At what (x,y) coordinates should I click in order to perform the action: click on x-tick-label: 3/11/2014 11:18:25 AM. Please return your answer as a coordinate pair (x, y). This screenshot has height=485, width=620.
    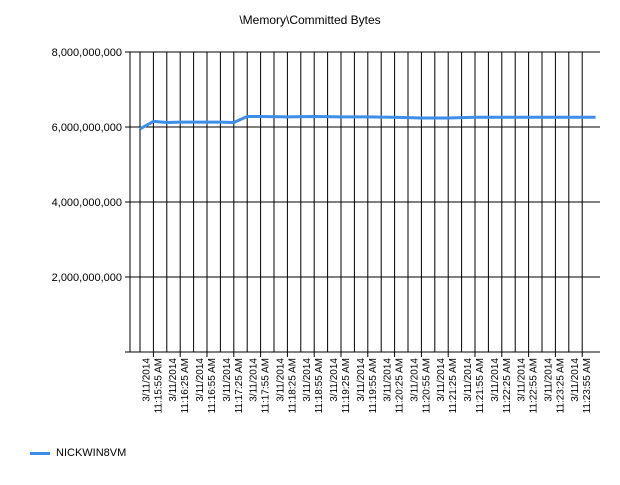
    Looking at the image, I should click on (286, 386).